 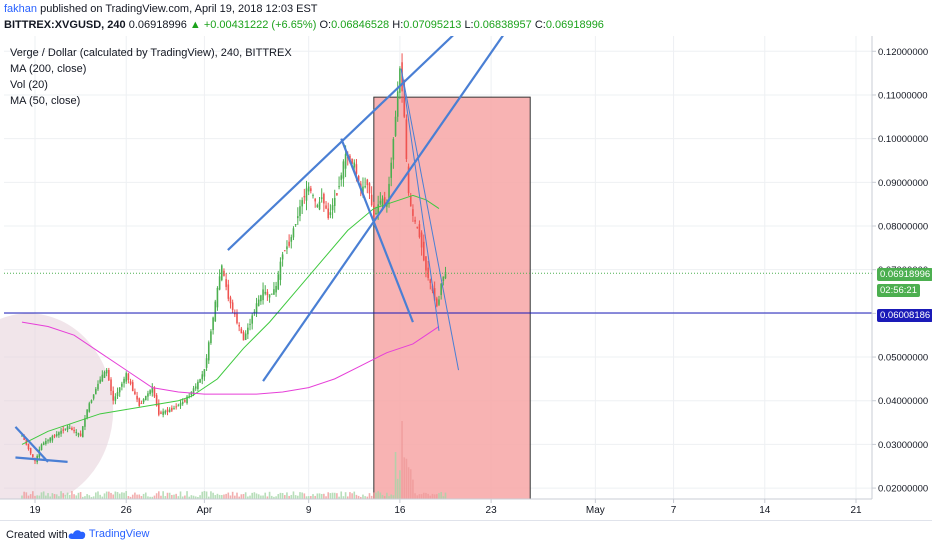 What do you see at coordinates (398, 25) in the screenshot?
I see `high-label: H:` at bounding box center [398, 25].